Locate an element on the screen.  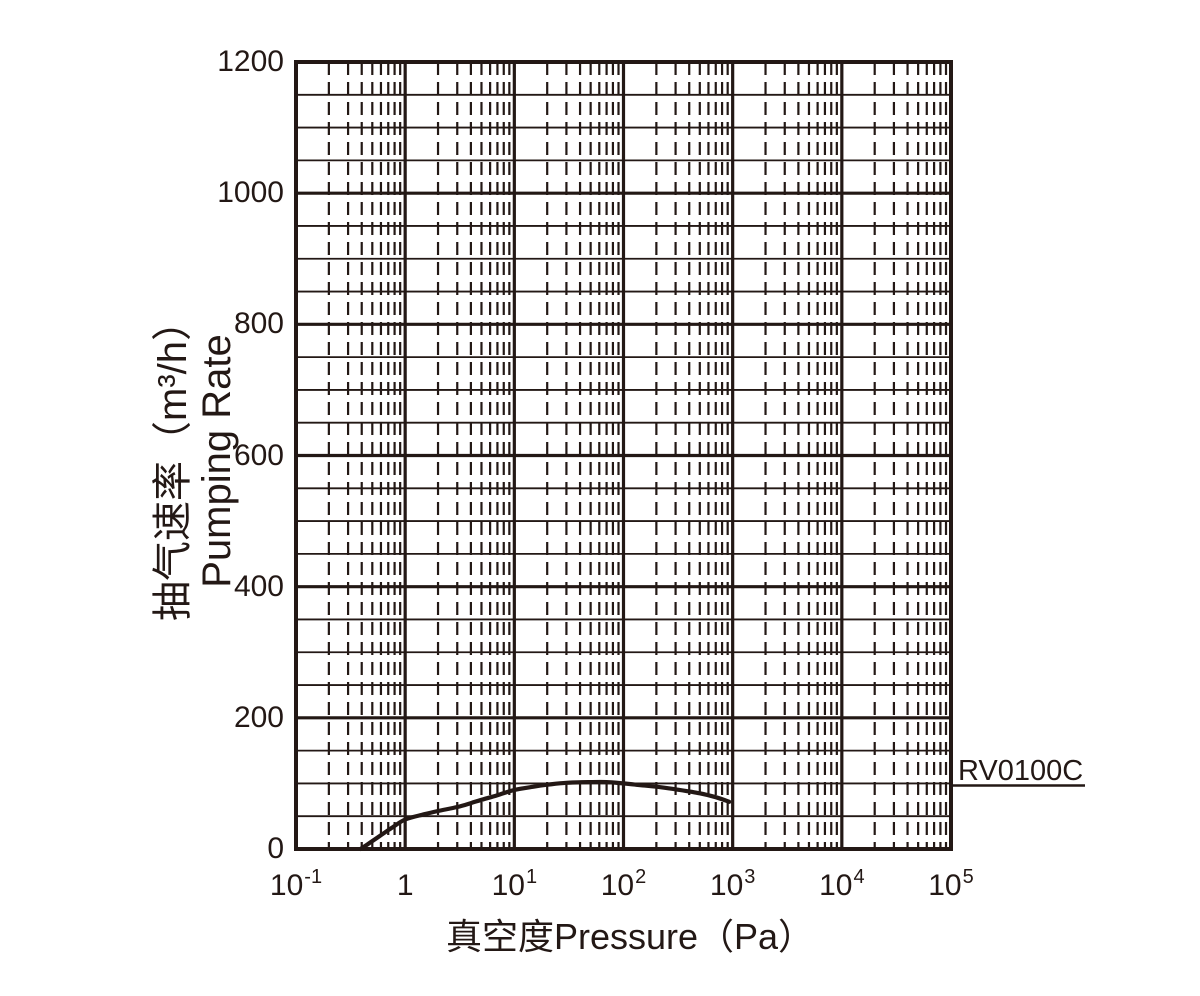
pumping-rate-curve is located at coordinates (545, 815).